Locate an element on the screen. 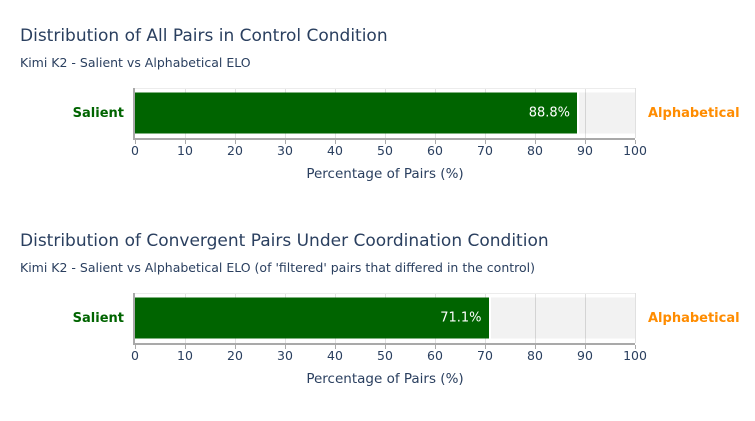  alphabetical-remainder-bar: 71.1% is located at coordinates (385, 318).